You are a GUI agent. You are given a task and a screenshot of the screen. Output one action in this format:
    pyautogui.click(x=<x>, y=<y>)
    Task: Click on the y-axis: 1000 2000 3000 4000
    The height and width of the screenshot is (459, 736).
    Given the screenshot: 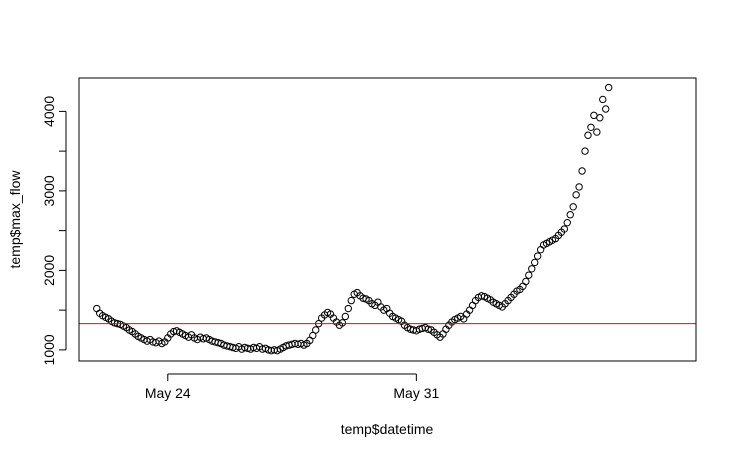 What is the action you would take?
    pyautogui.click(x=54, y=230)
    